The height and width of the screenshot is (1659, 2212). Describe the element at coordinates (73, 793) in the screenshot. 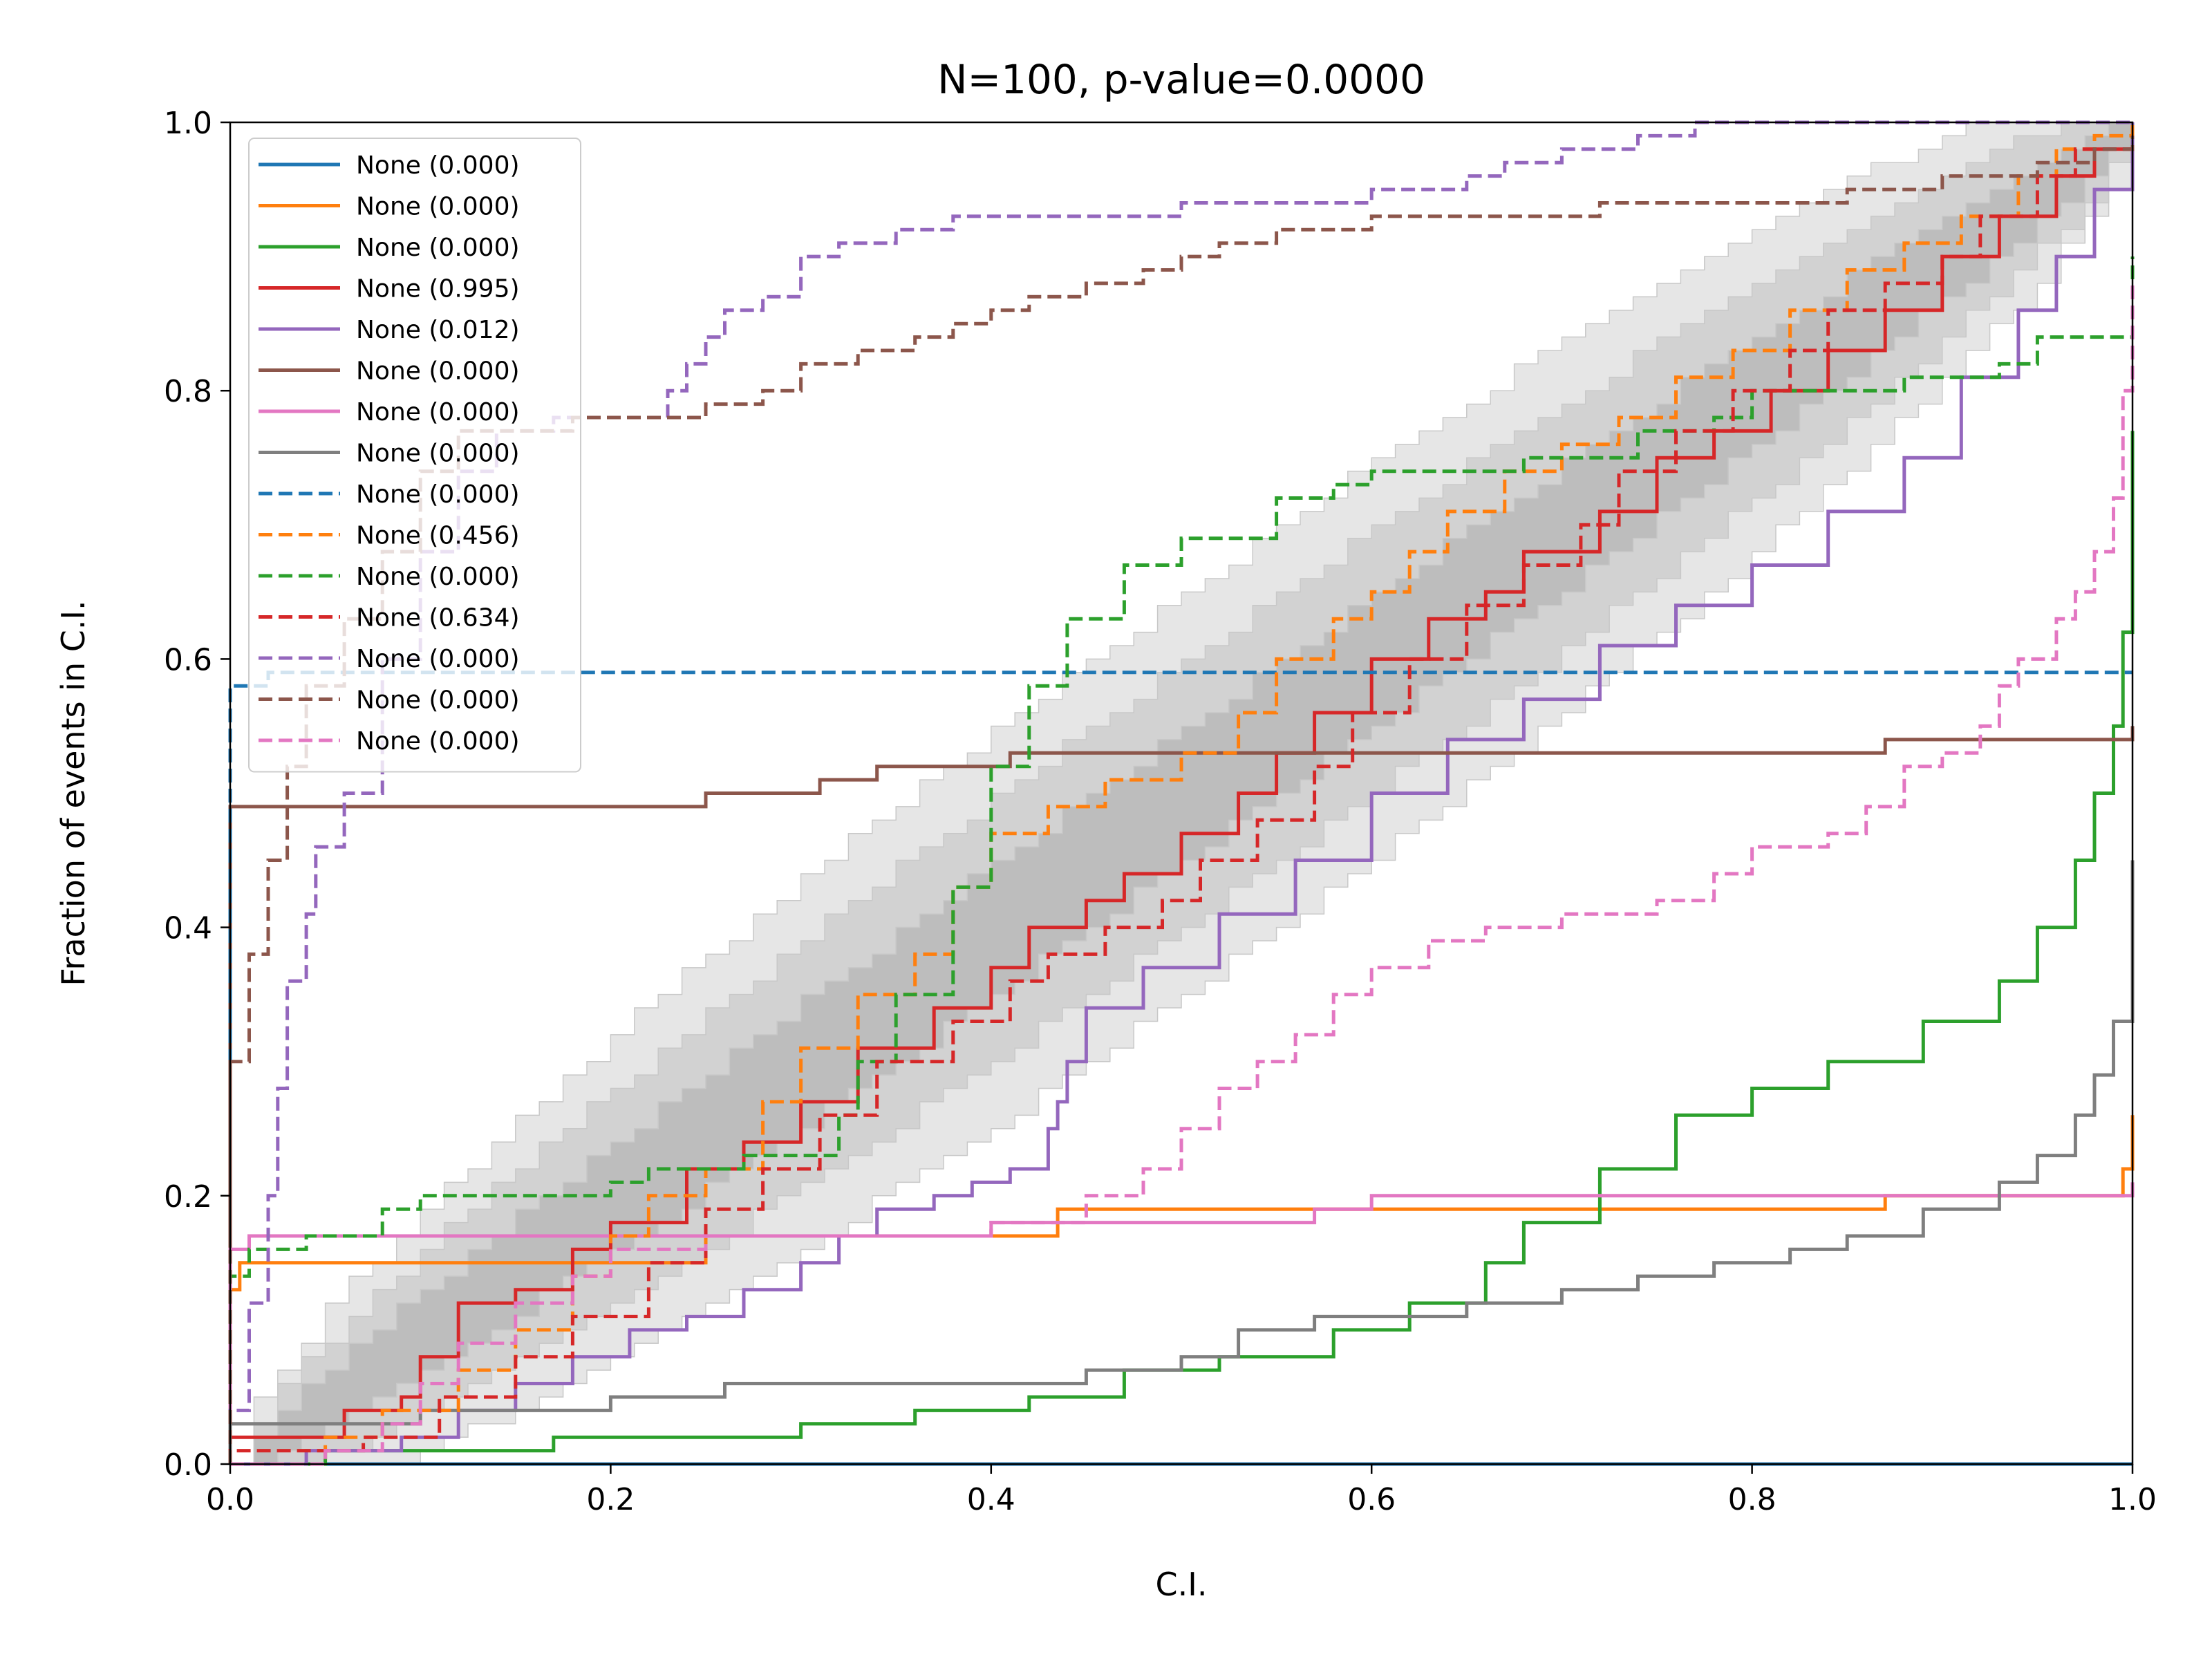

I see `y-axis-label: Fraction of events in C.I.` at that location.